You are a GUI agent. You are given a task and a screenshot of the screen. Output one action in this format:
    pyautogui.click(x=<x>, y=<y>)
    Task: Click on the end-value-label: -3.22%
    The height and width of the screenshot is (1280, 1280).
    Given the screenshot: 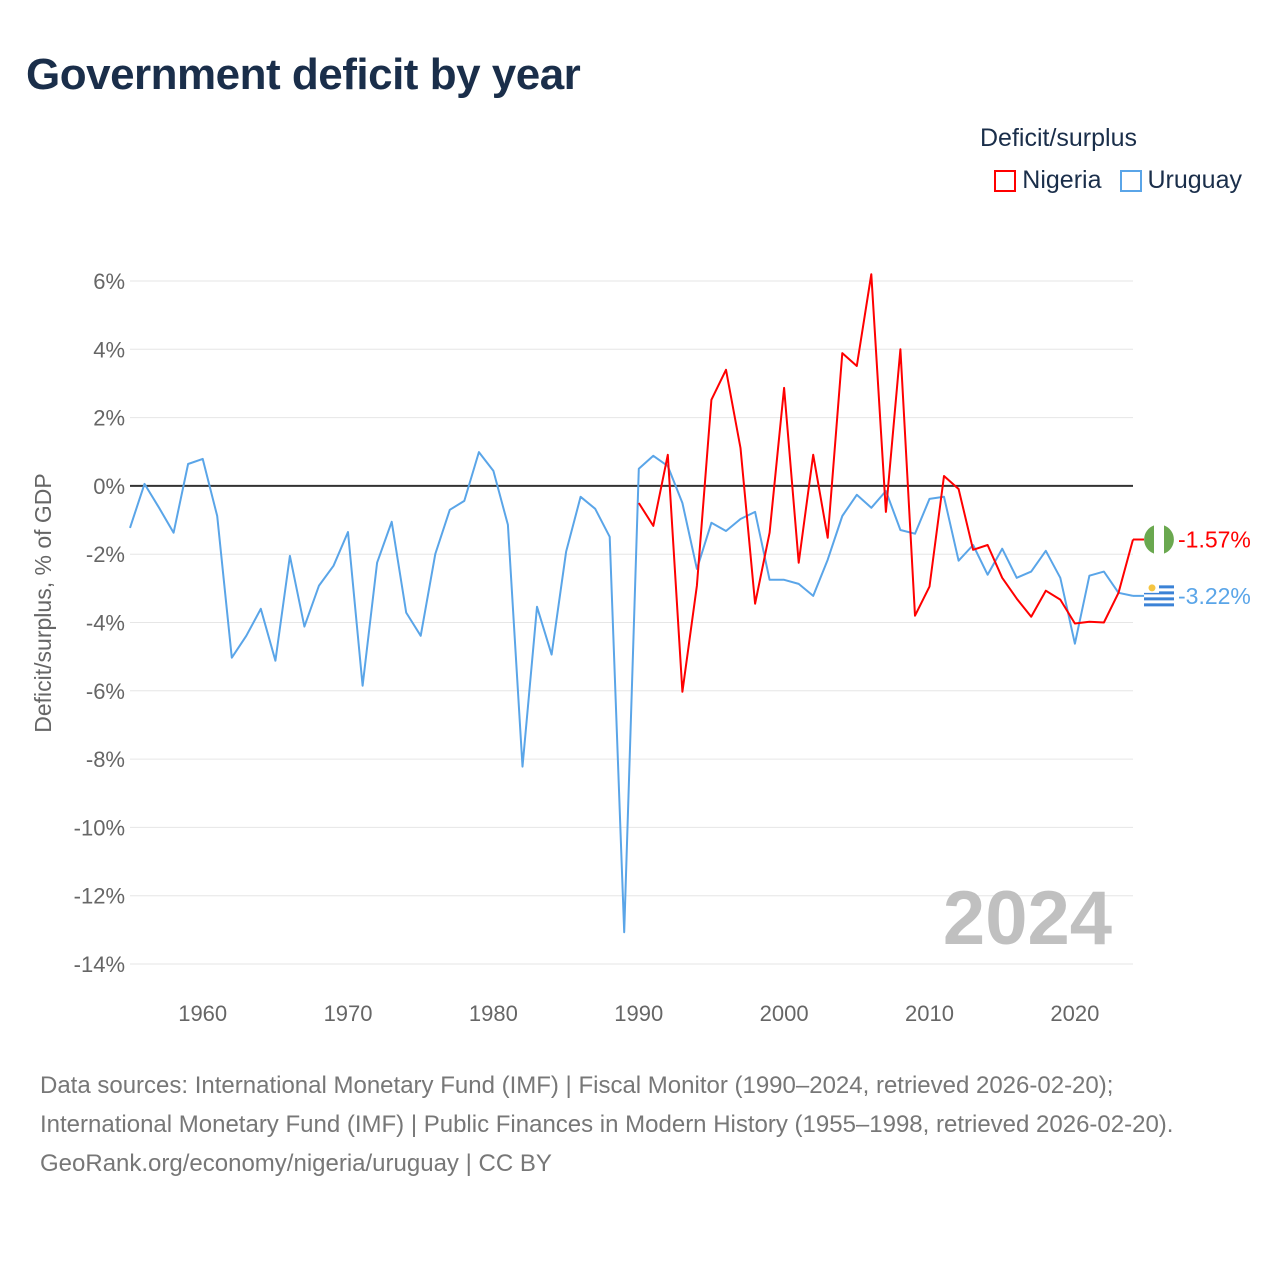 What is the action you would take?
    pyautogui.click(x=1214, y=596)
    